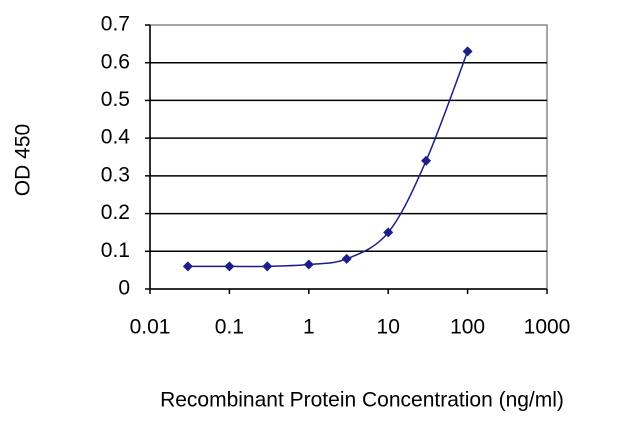 This screenshot has width=640, height=427. What do you see at coordinates (150, 327) in the screenshot?
I see `x-tick-label: 0.01` at bounding box center [150, 327].